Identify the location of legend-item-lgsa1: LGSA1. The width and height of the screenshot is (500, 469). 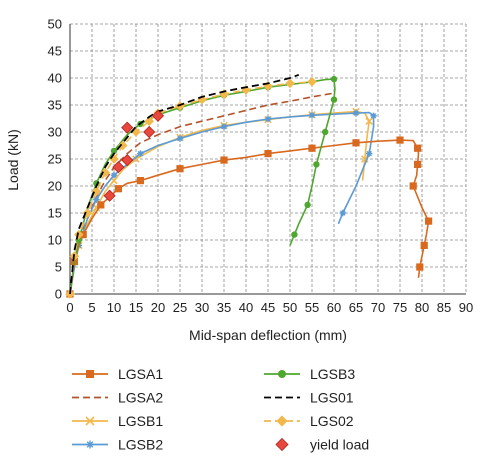
(117, 374).